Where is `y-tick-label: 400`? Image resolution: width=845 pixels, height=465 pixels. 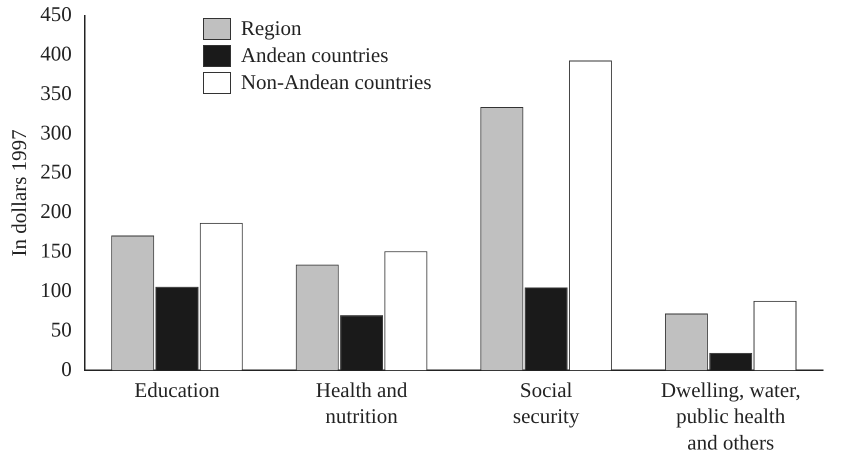 y-tick-label: 400 is located at coordinates (56, 54).